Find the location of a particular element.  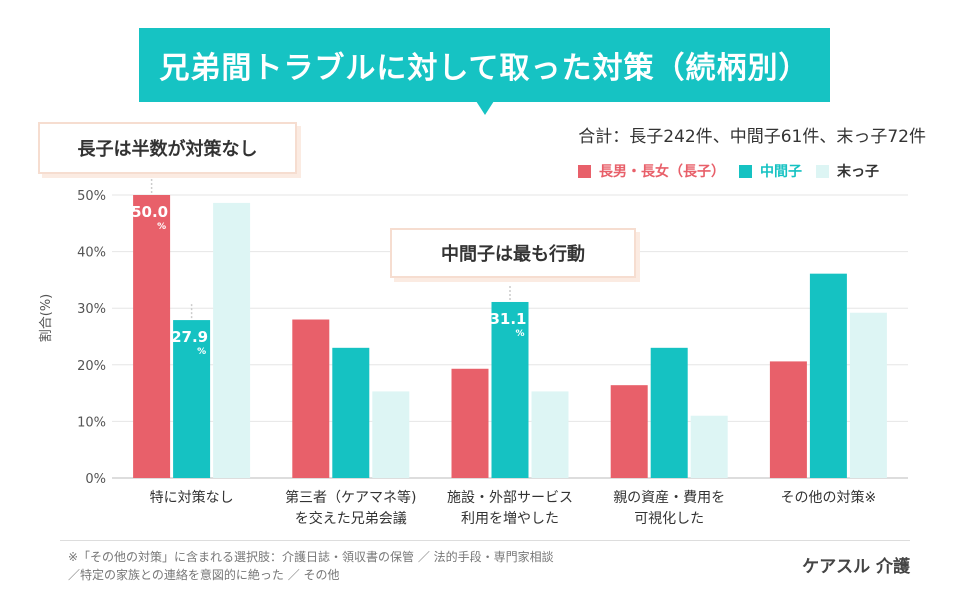

x-tick-label: 利用を増やした is located at coordinates (510, 519).